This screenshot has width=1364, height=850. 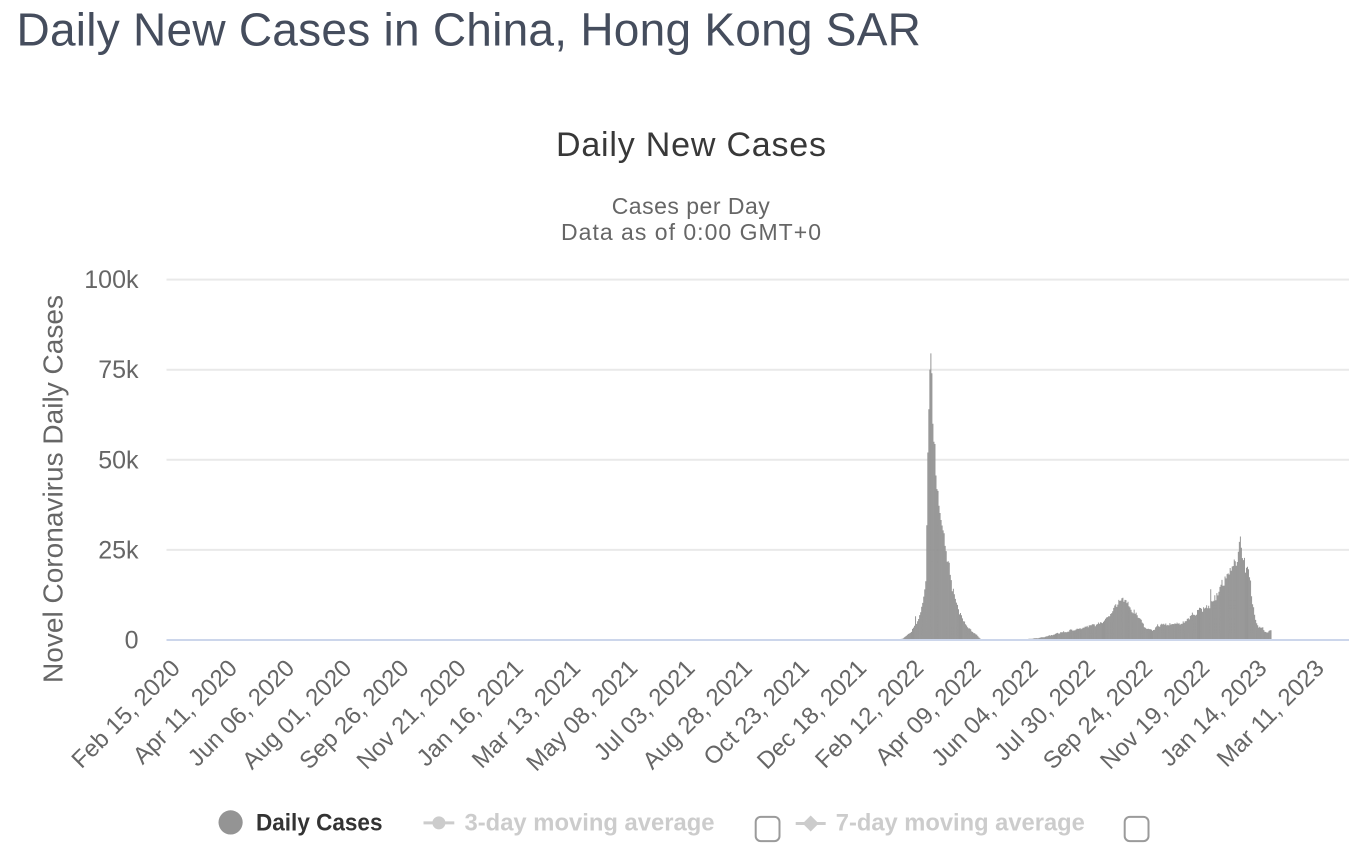 I want to click on svg-text: 50k, so click(x=118, y=460).